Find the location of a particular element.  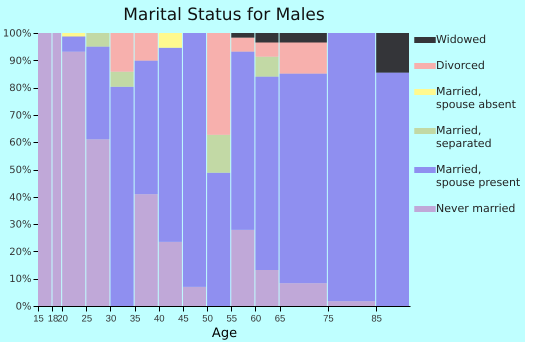

legend-label: Never married is located at coordinates (476, 208).